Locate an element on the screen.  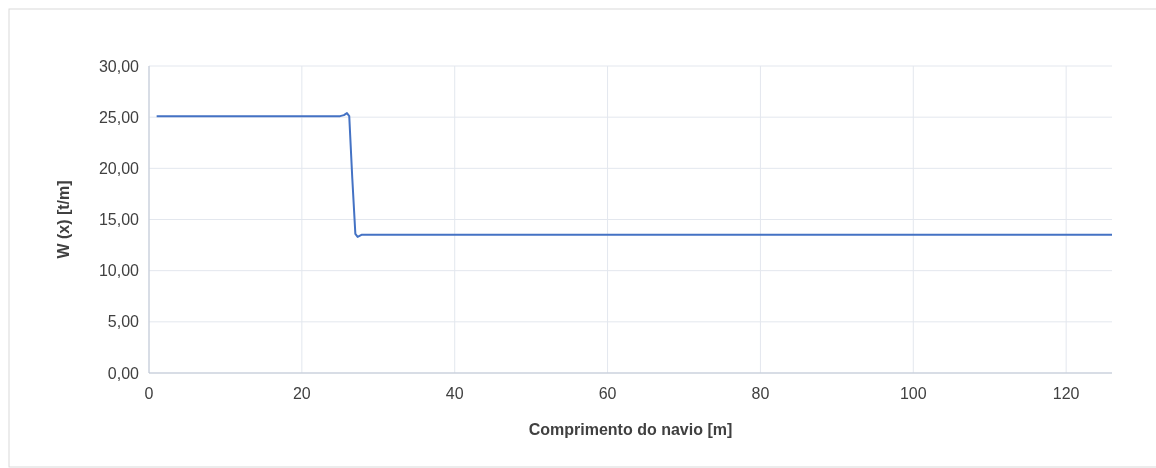
x-axis-title: Comprimento do navio [m] is located at coordinates (630, 429).